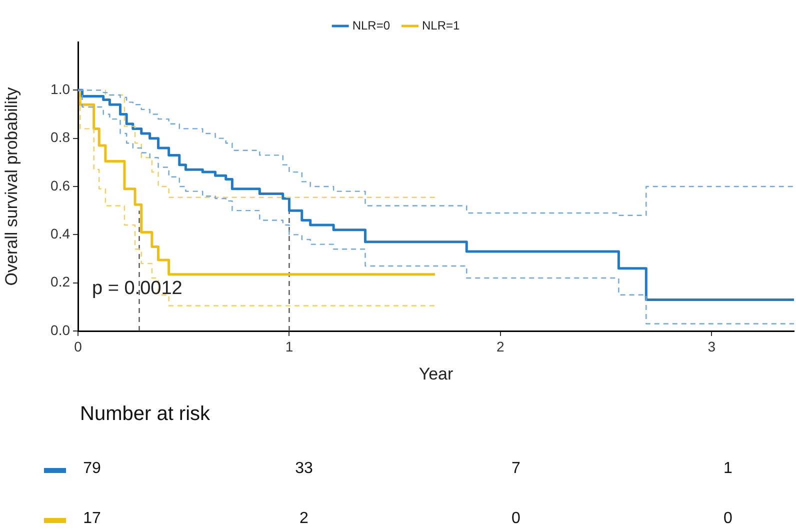 This screenshot has width=796, height=529. What do you see at coordinates (78, 346) in the screenshot?
I see `x-tick-label: 0` at bounding box center [78, 346].